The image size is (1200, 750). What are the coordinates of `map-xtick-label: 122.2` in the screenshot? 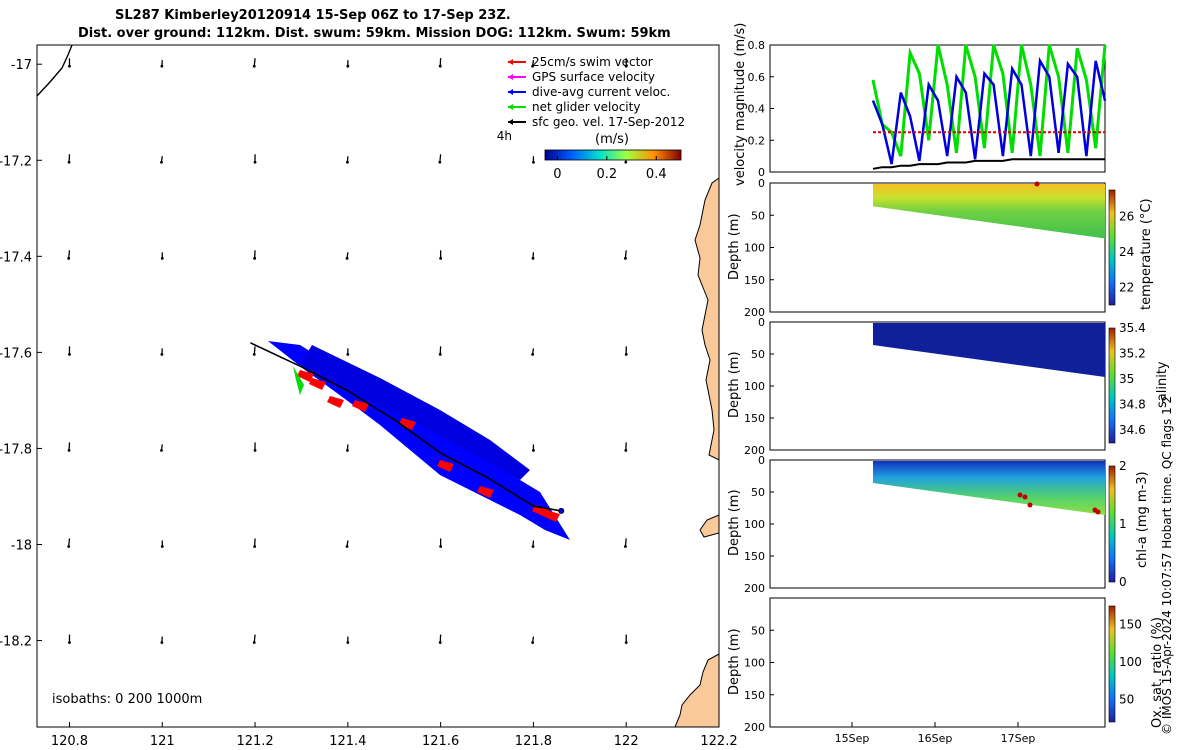 It's located at (718, 741).